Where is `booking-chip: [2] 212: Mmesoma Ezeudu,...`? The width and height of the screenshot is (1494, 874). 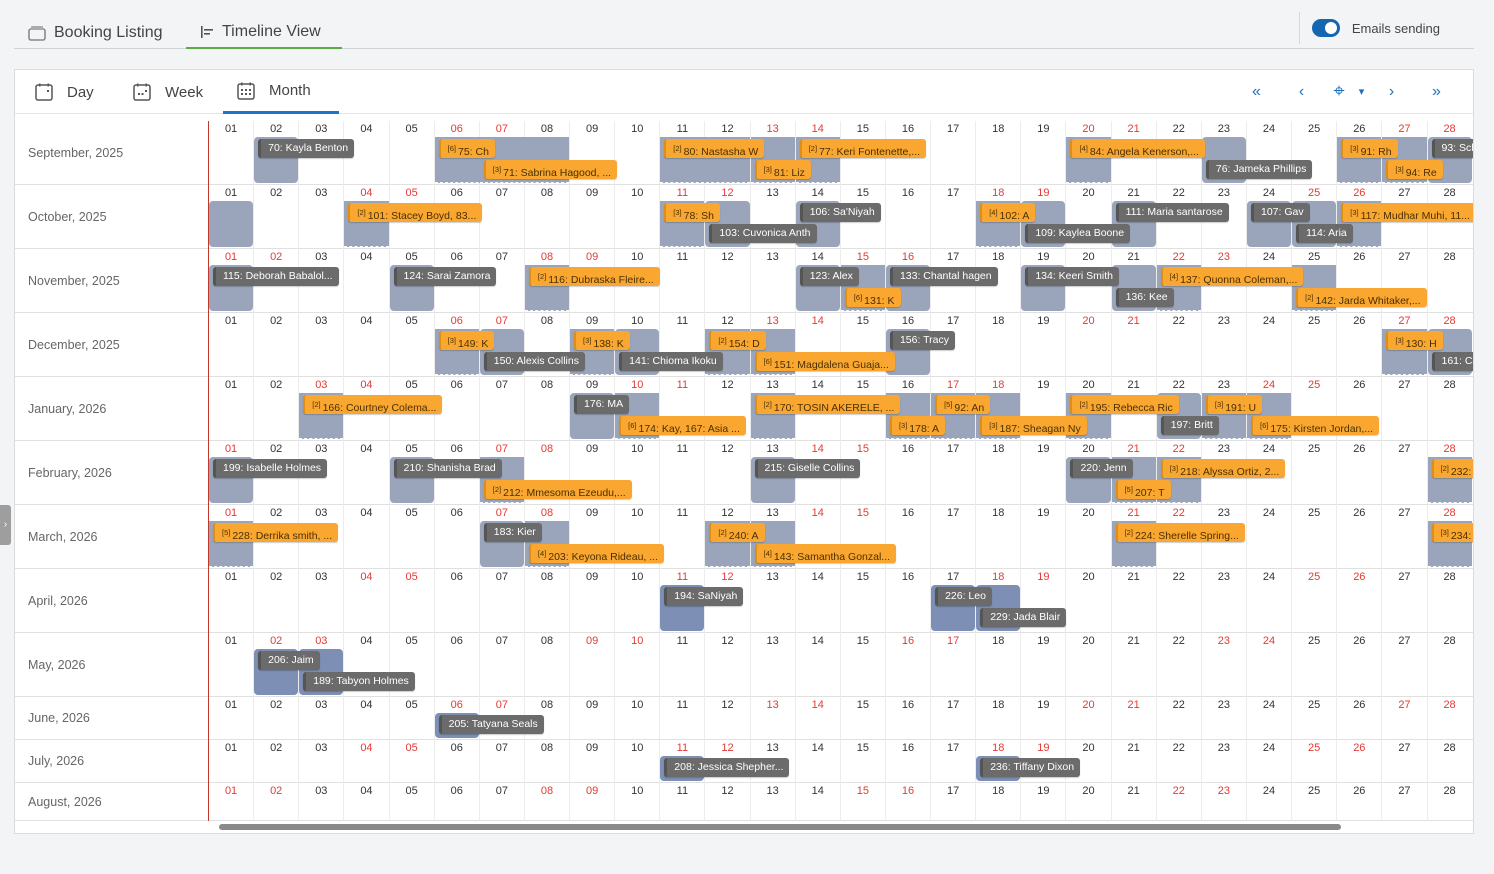 booking-chip: [2] 212: Mmesoma Ezeudu,... is located at coordinates (557, 489).